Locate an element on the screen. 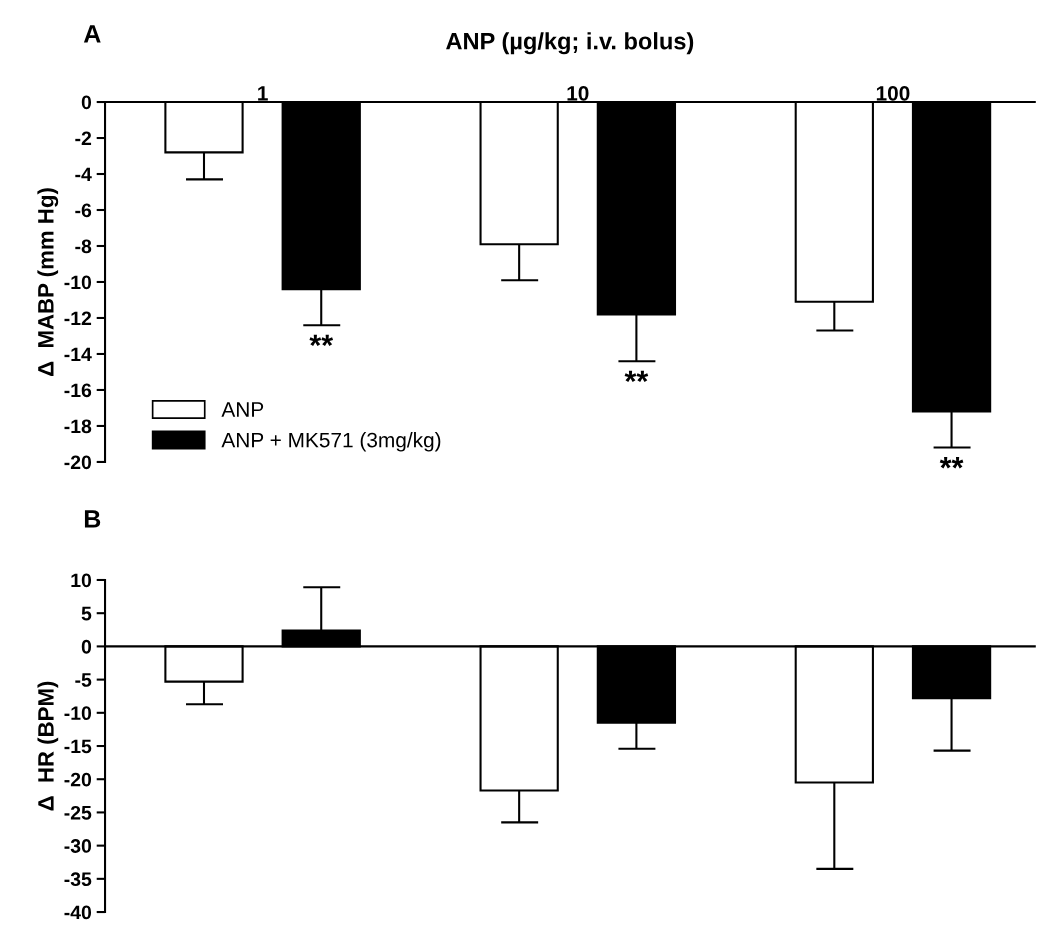  text: B is located at coordinates (92, 519).